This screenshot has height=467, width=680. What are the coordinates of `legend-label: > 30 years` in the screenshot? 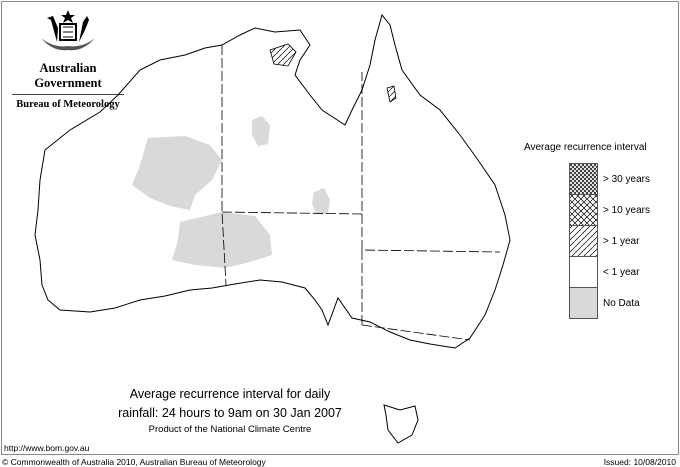 It's located at (626, 179).